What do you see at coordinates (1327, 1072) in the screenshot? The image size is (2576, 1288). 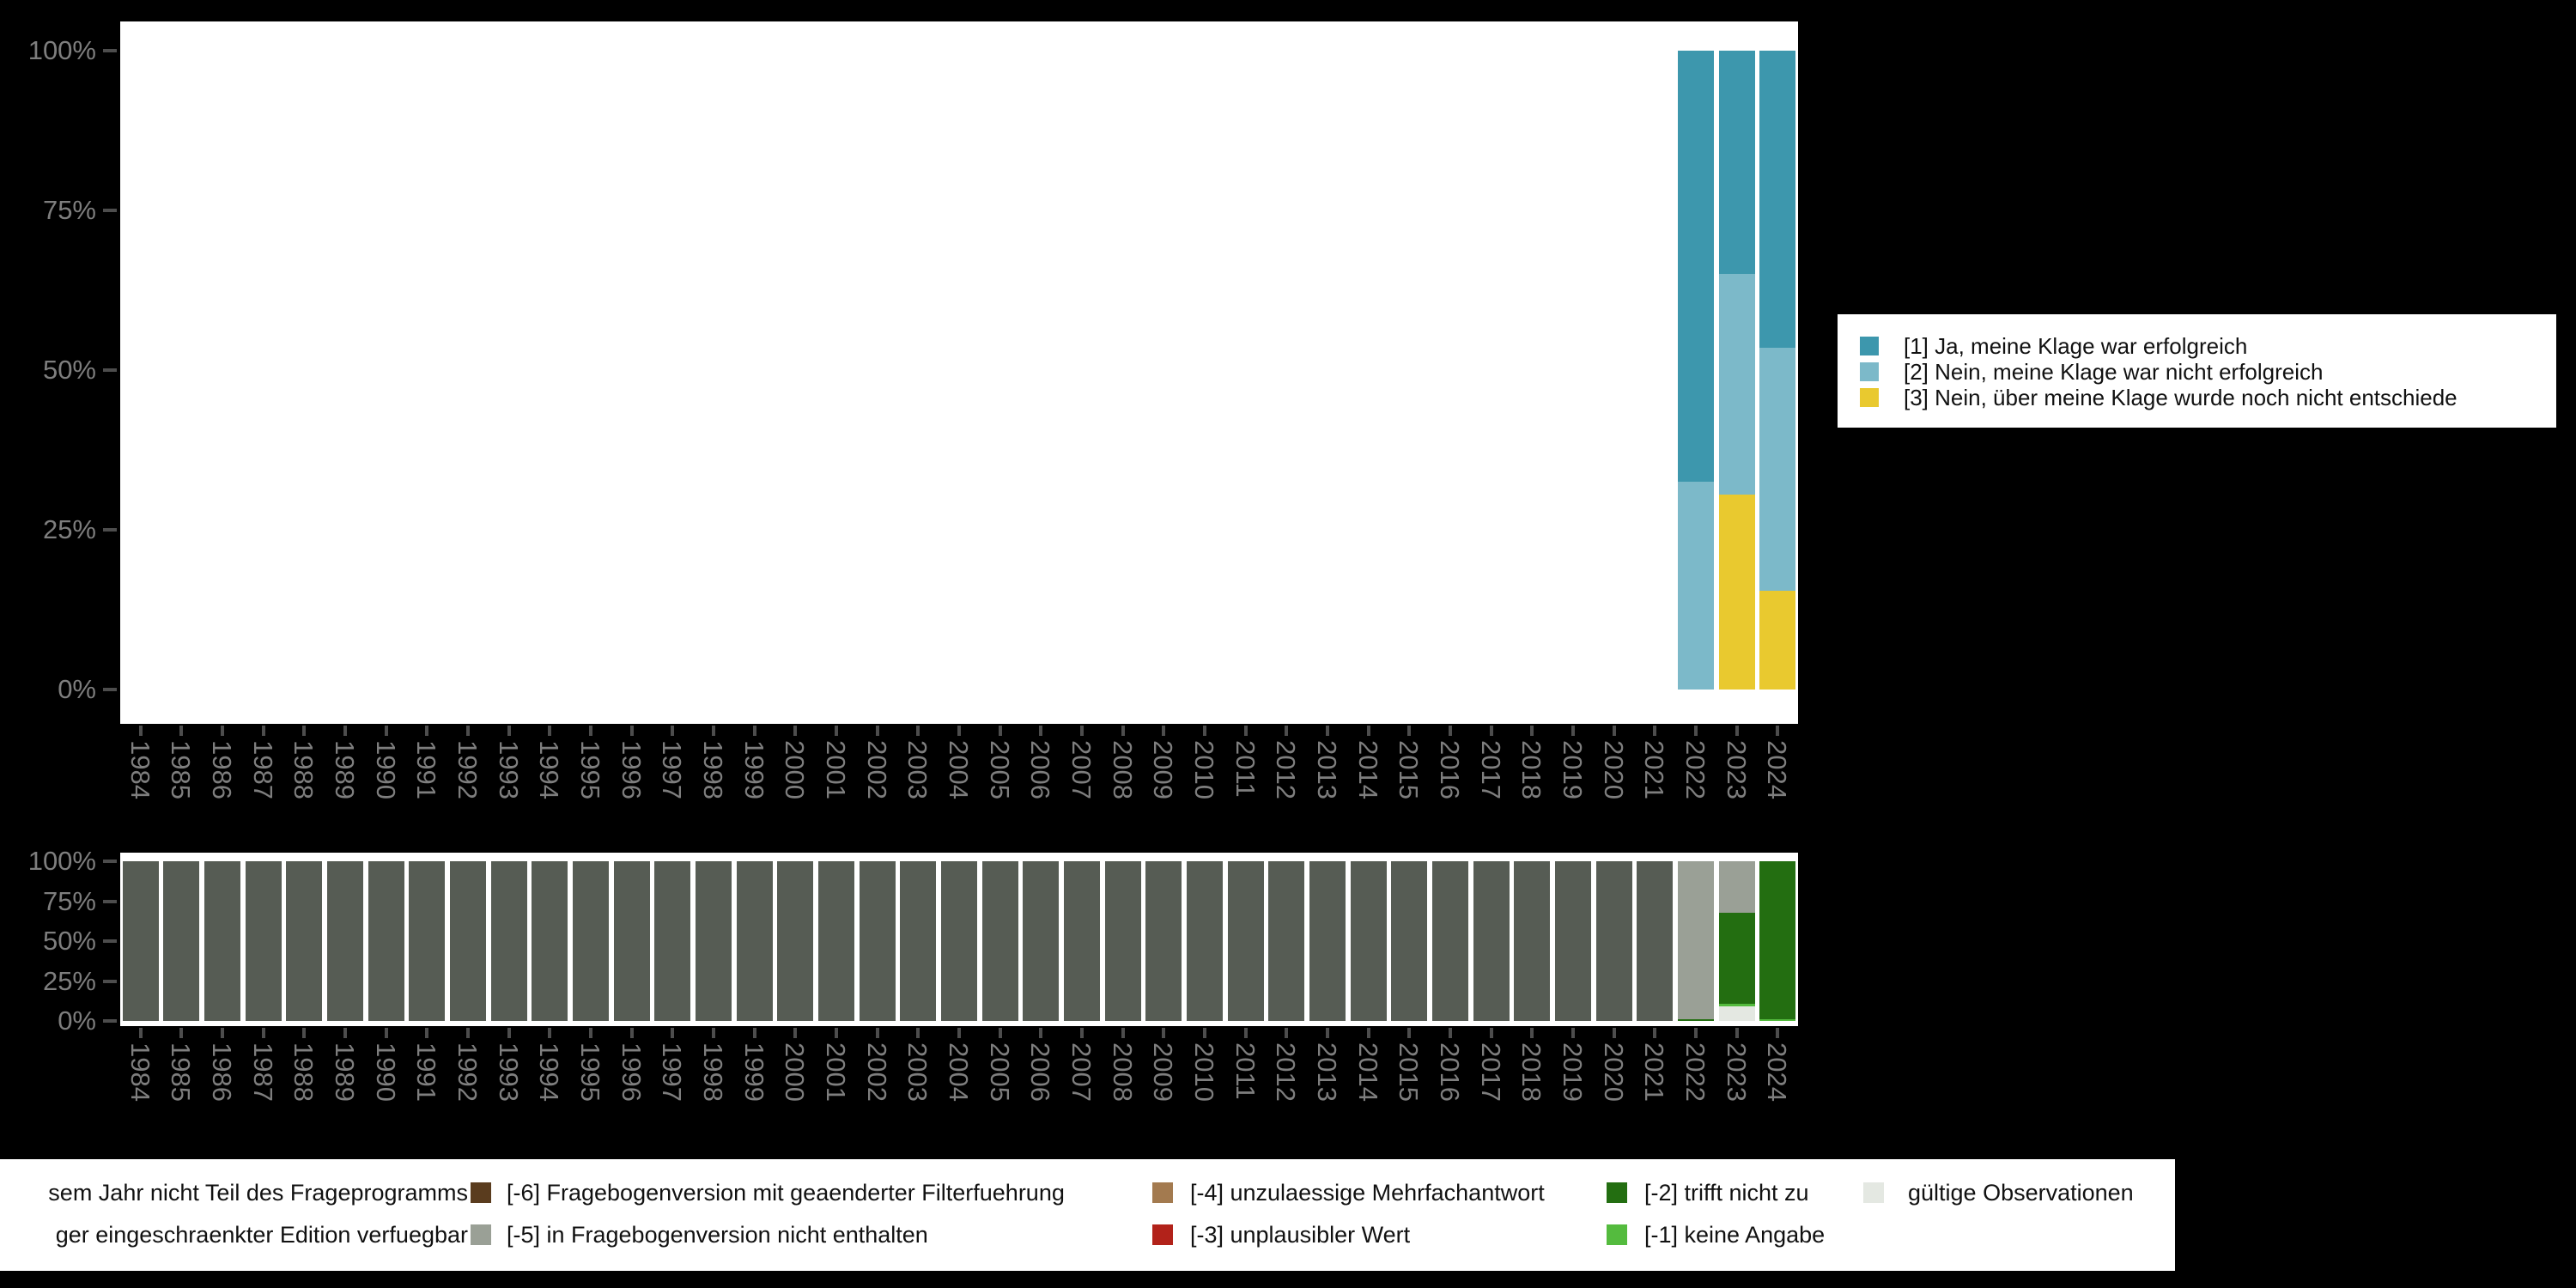 I see `missings-x-tick-label: 2013` at bounding box center [1327, 1072].